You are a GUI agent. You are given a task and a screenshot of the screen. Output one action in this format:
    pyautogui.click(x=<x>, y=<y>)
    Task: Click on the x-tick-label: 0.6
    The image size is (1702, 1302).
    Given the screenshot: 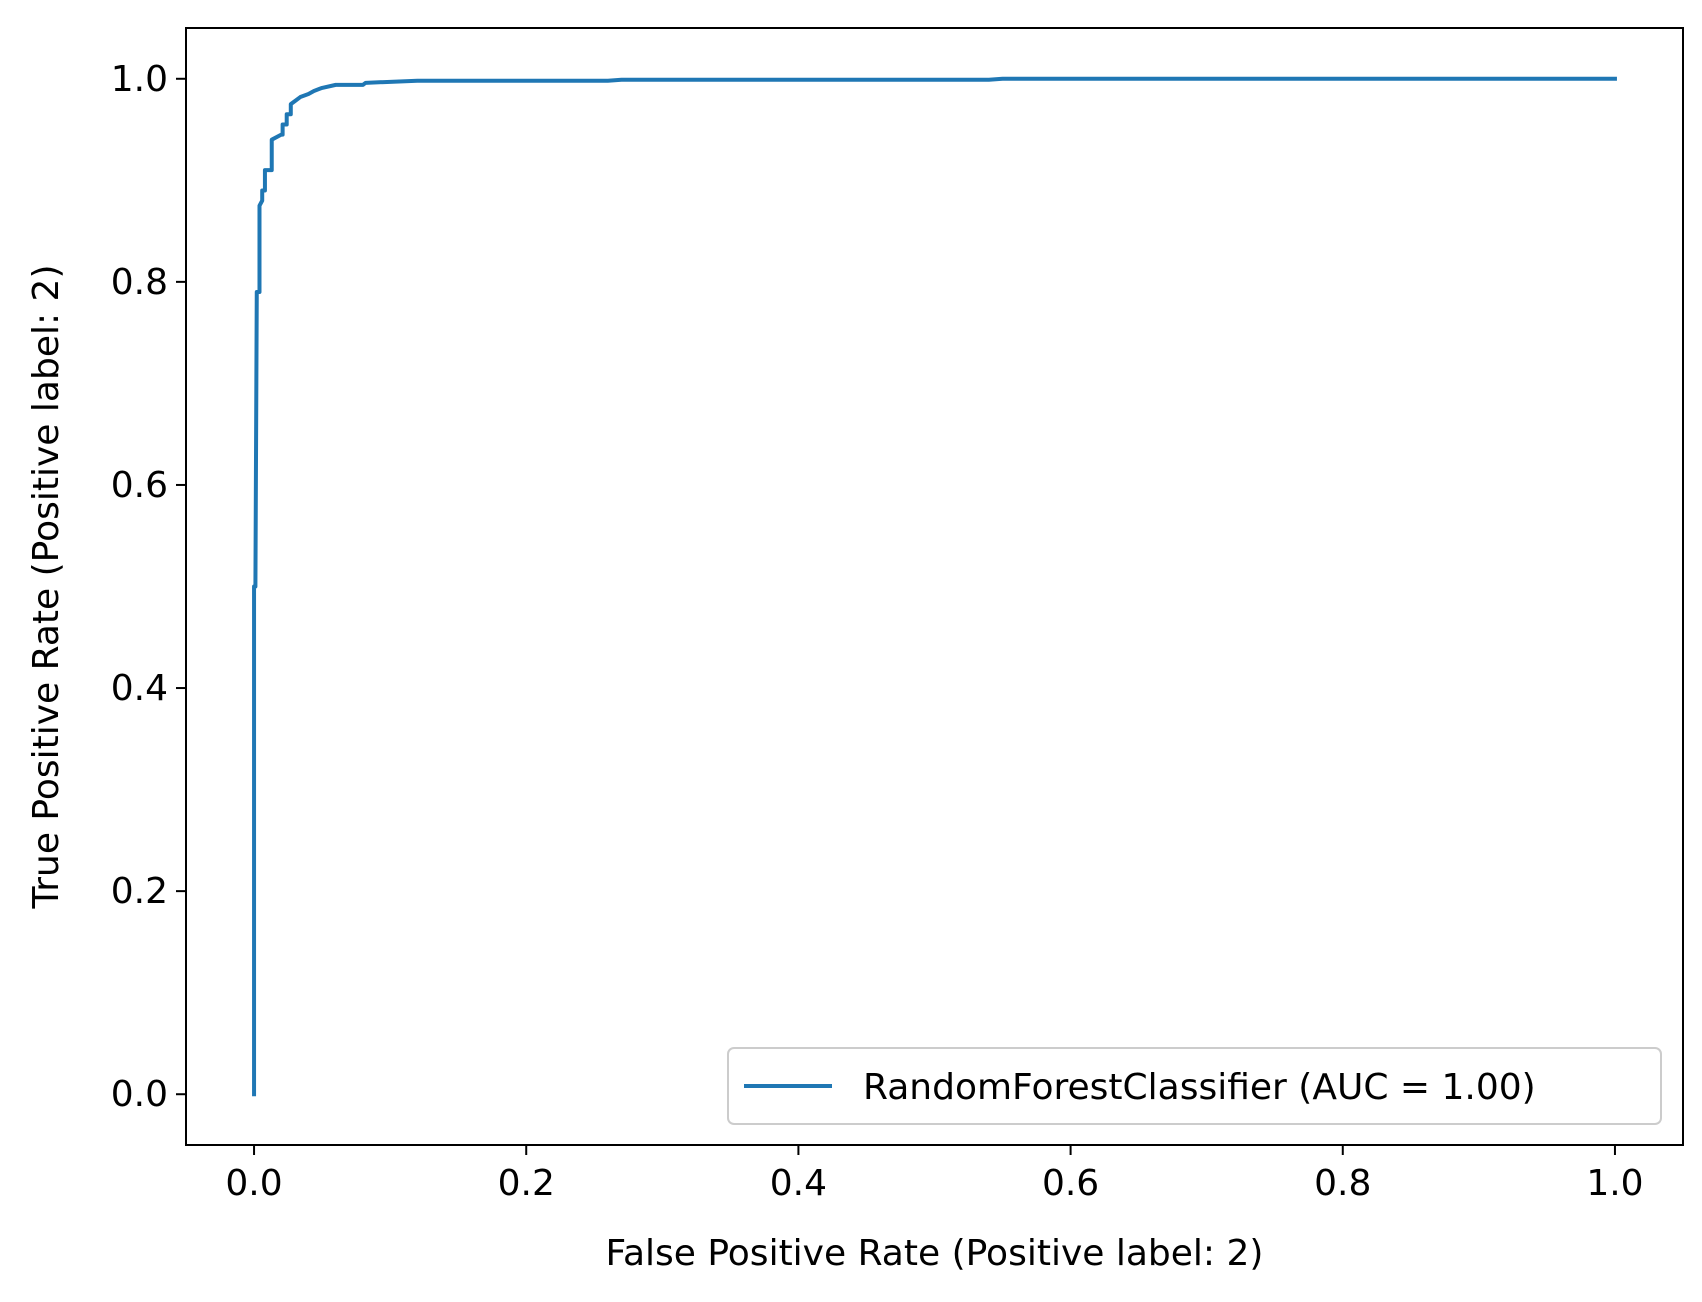 What is the action you would take?
    pyautogui.click(x=1070, y=1183)
    